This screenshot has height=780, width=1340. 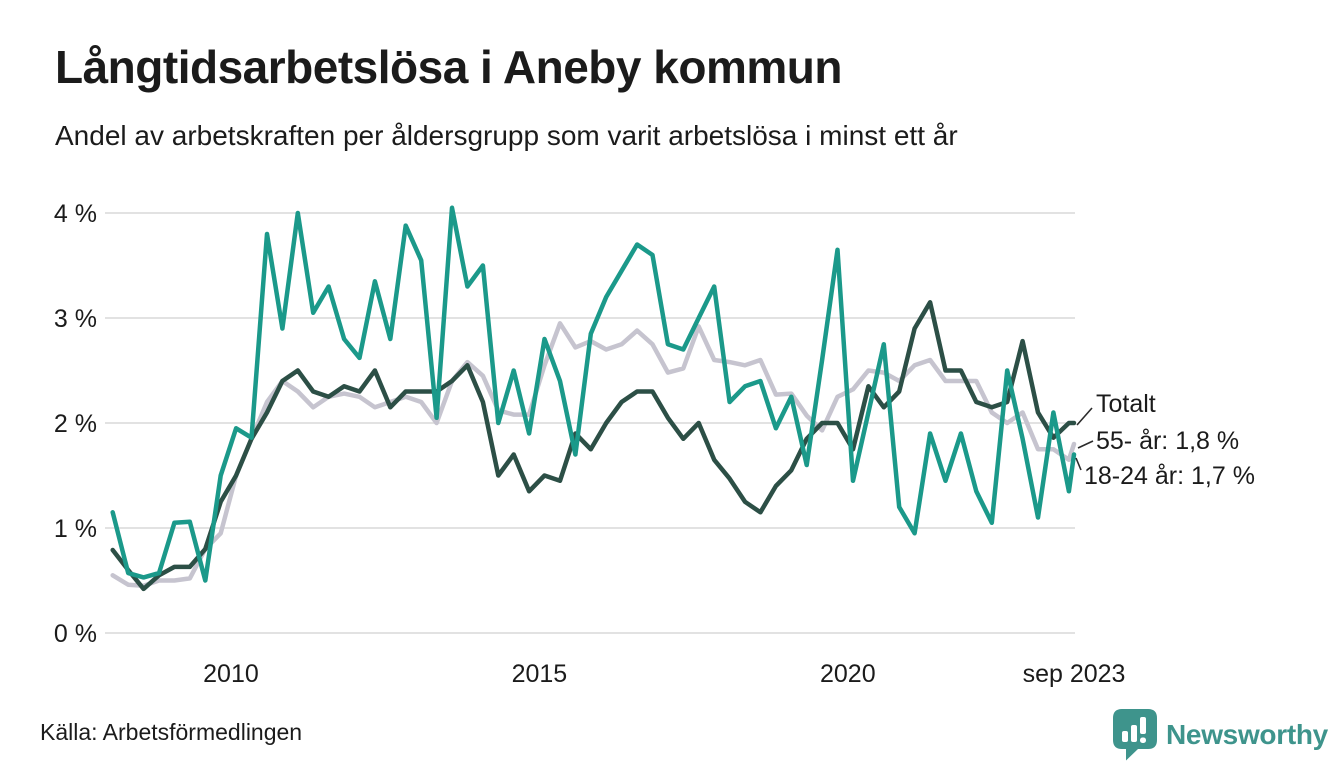 What do you see at coordinates (848, 674) in the screenshot?
I see `x-tick-label: 2020` at bounding box center [848, 674].